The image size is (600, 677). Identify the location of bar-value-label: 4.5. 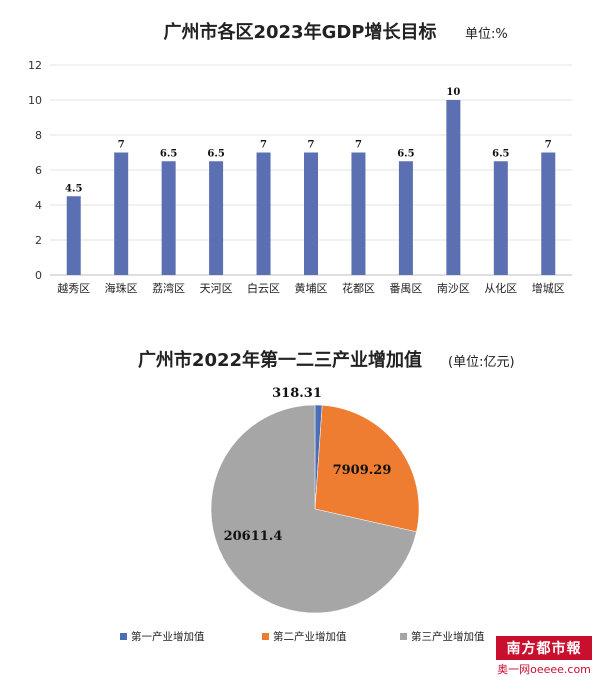
(73, 188).